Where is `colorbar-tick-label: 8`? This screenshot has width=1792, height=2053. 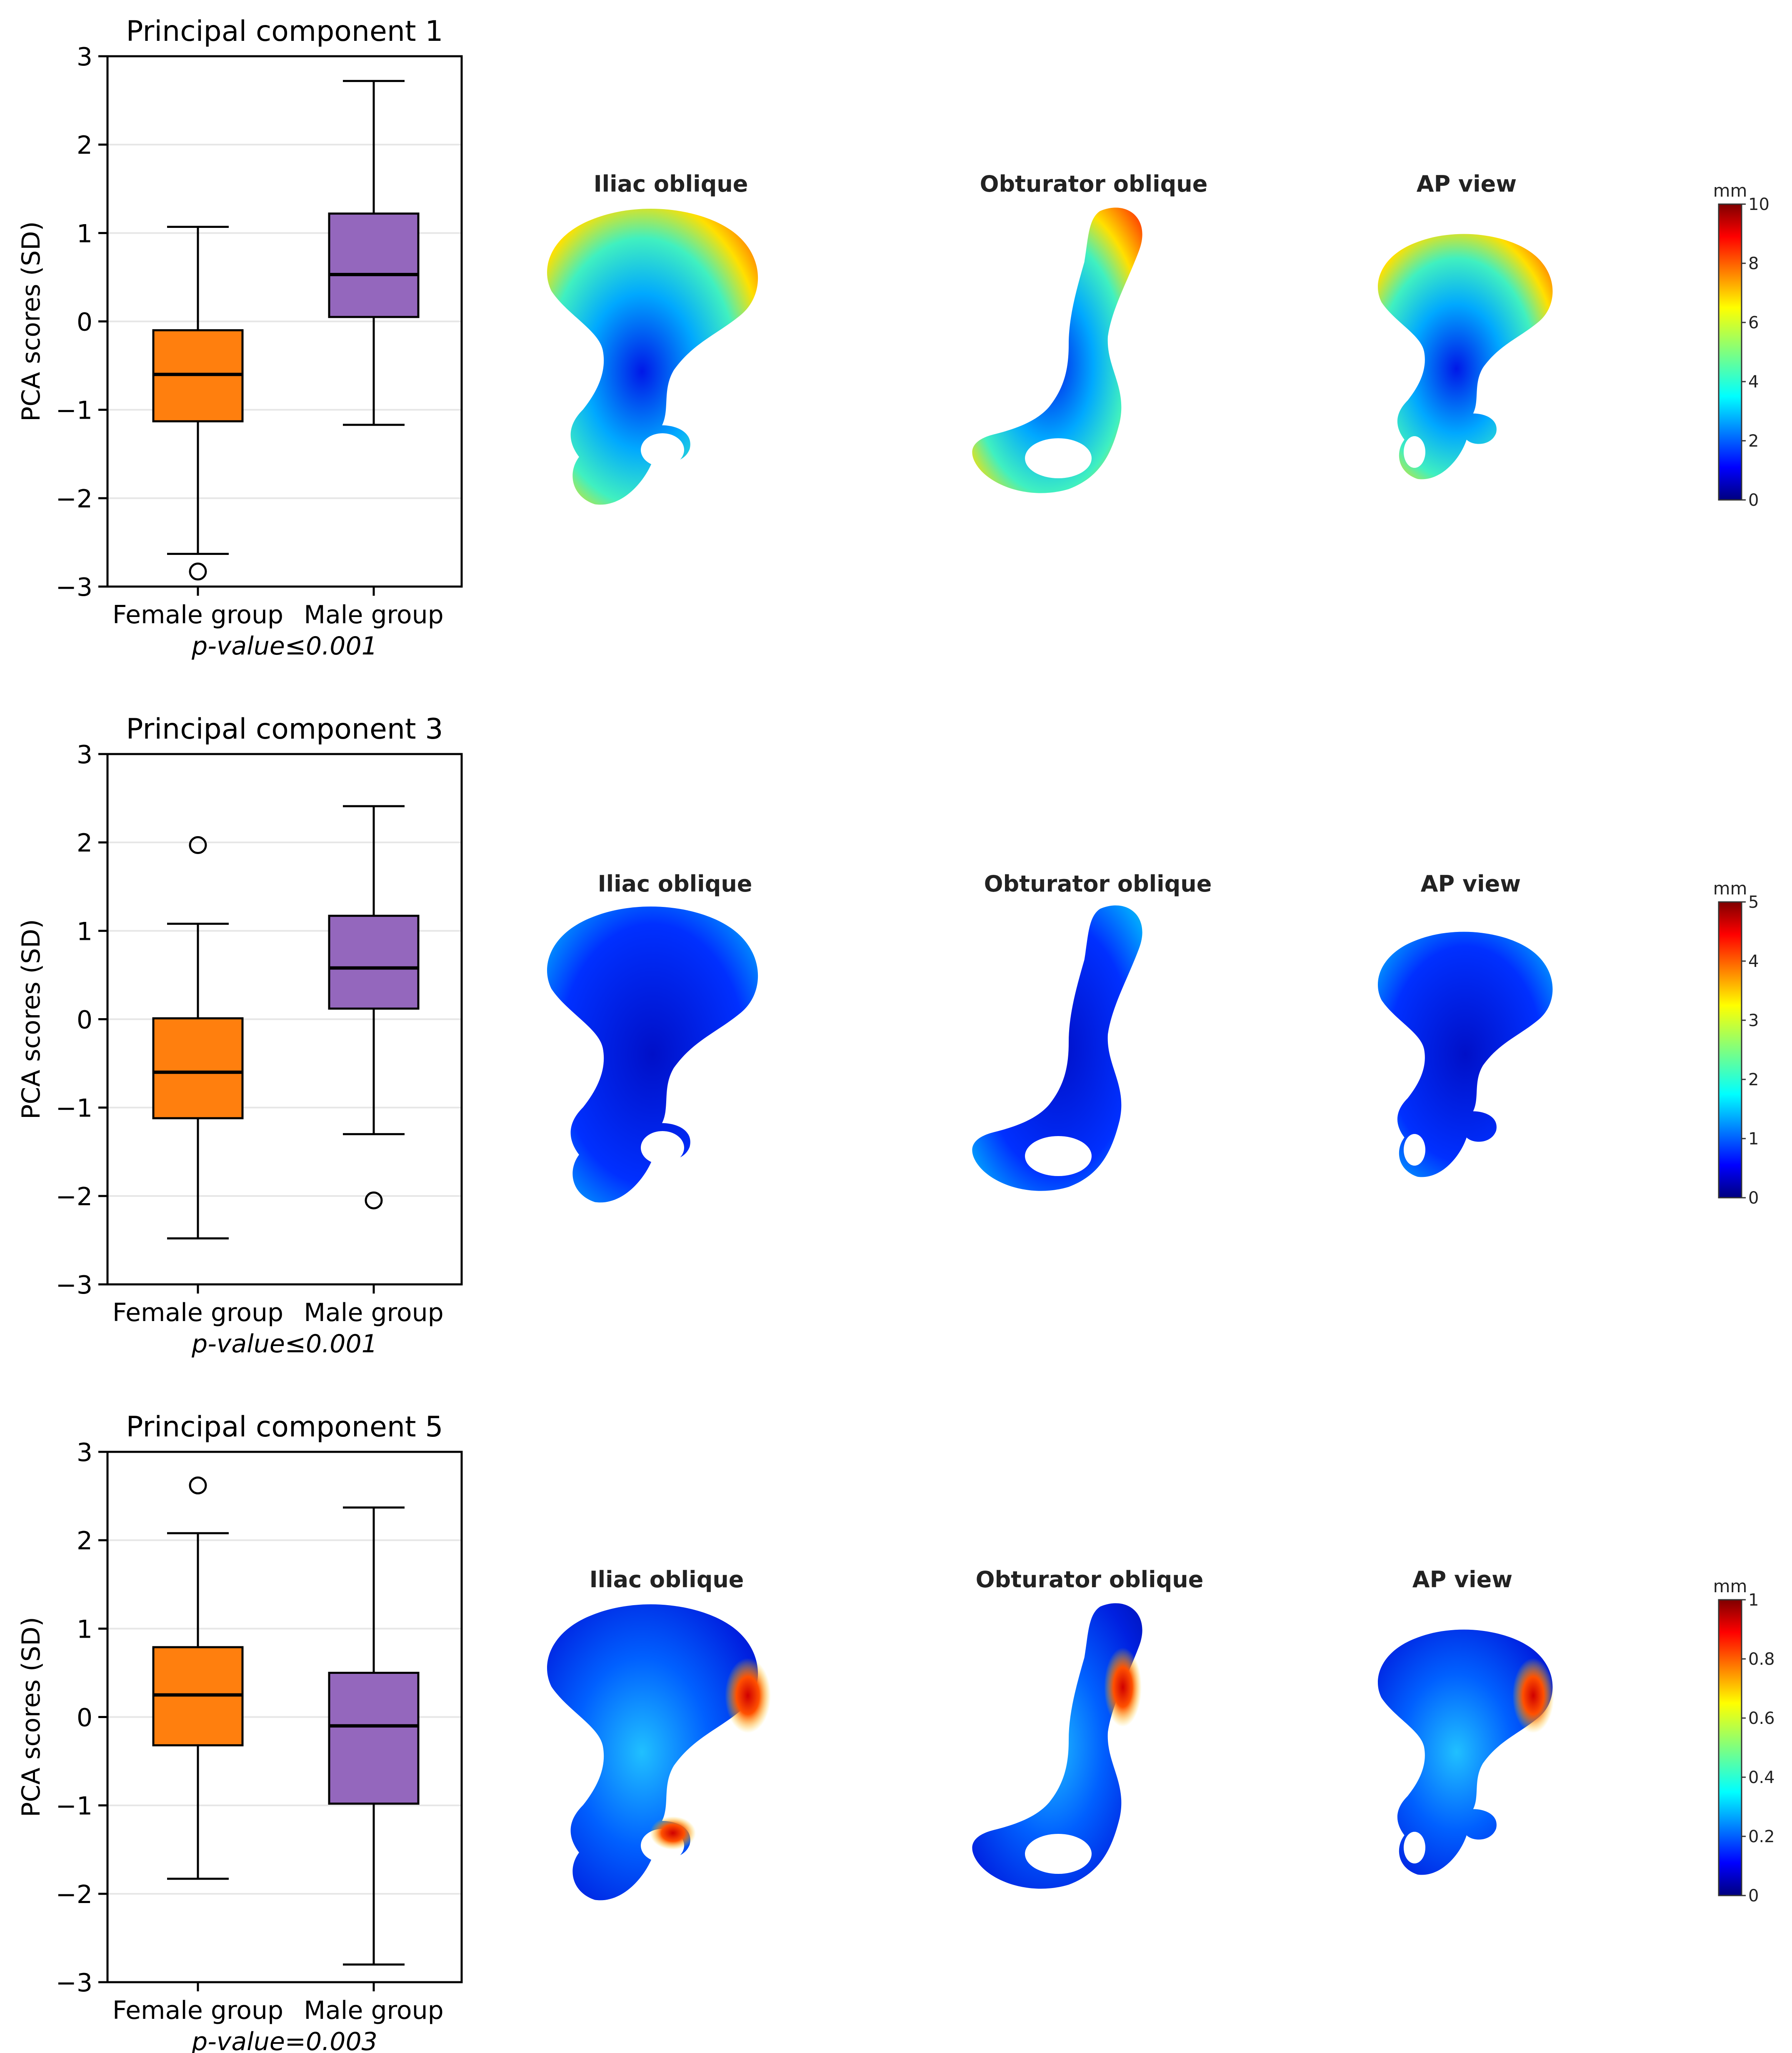
colorbar-tick-label: 8 is located at coordinates (1753, 263).